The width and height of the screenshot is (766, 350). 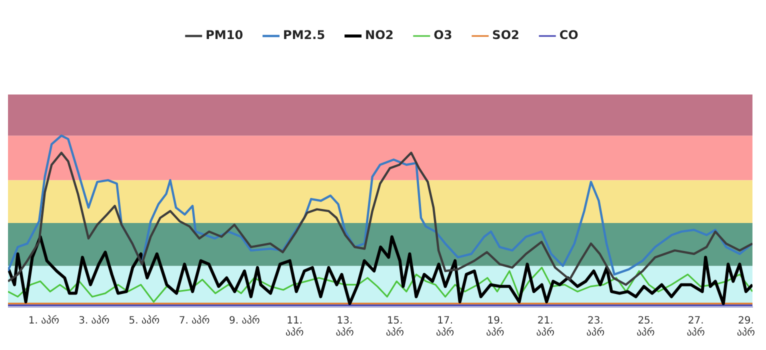 What do you see at coordinates (506, 35) in the screenshot?
I see `legend-label: SO2` at bounding box center [506, 35].